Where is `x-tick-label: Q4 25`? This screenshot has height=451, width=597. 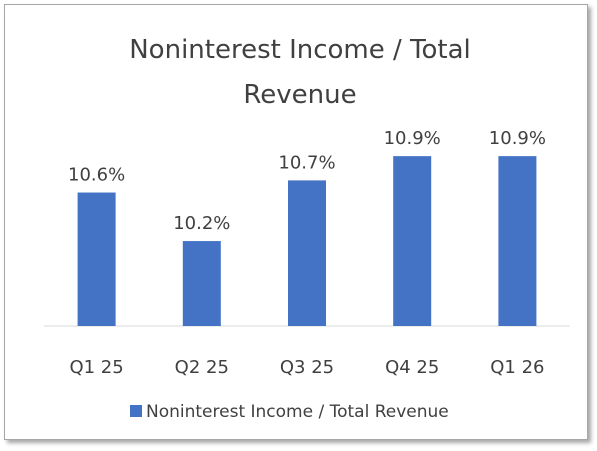 x-tick-label: Q4 25 is located at coordinates (412, 367).